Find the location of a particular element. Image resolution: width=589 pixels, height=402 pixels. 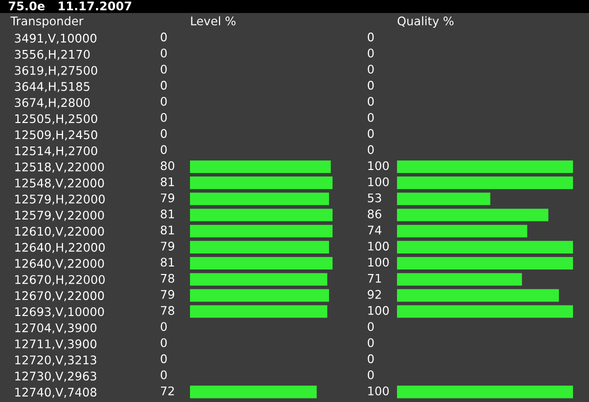

data-label: 71 is located at coordinates (374, 278).